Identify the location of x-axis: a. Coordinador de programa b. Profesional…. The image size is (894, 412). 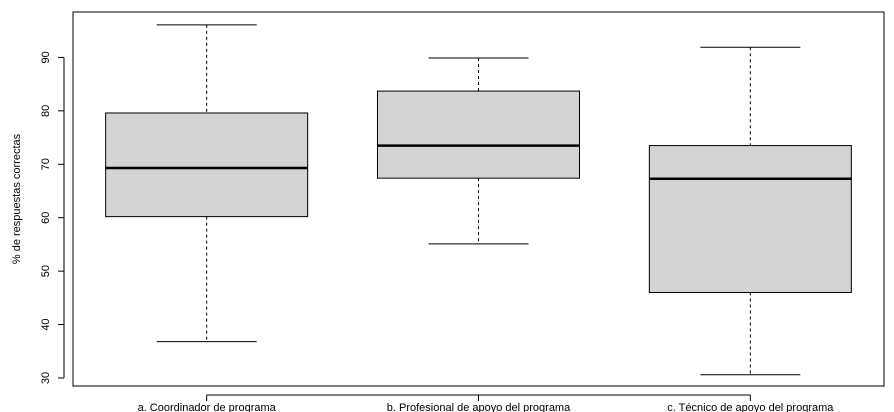
(486, 403).